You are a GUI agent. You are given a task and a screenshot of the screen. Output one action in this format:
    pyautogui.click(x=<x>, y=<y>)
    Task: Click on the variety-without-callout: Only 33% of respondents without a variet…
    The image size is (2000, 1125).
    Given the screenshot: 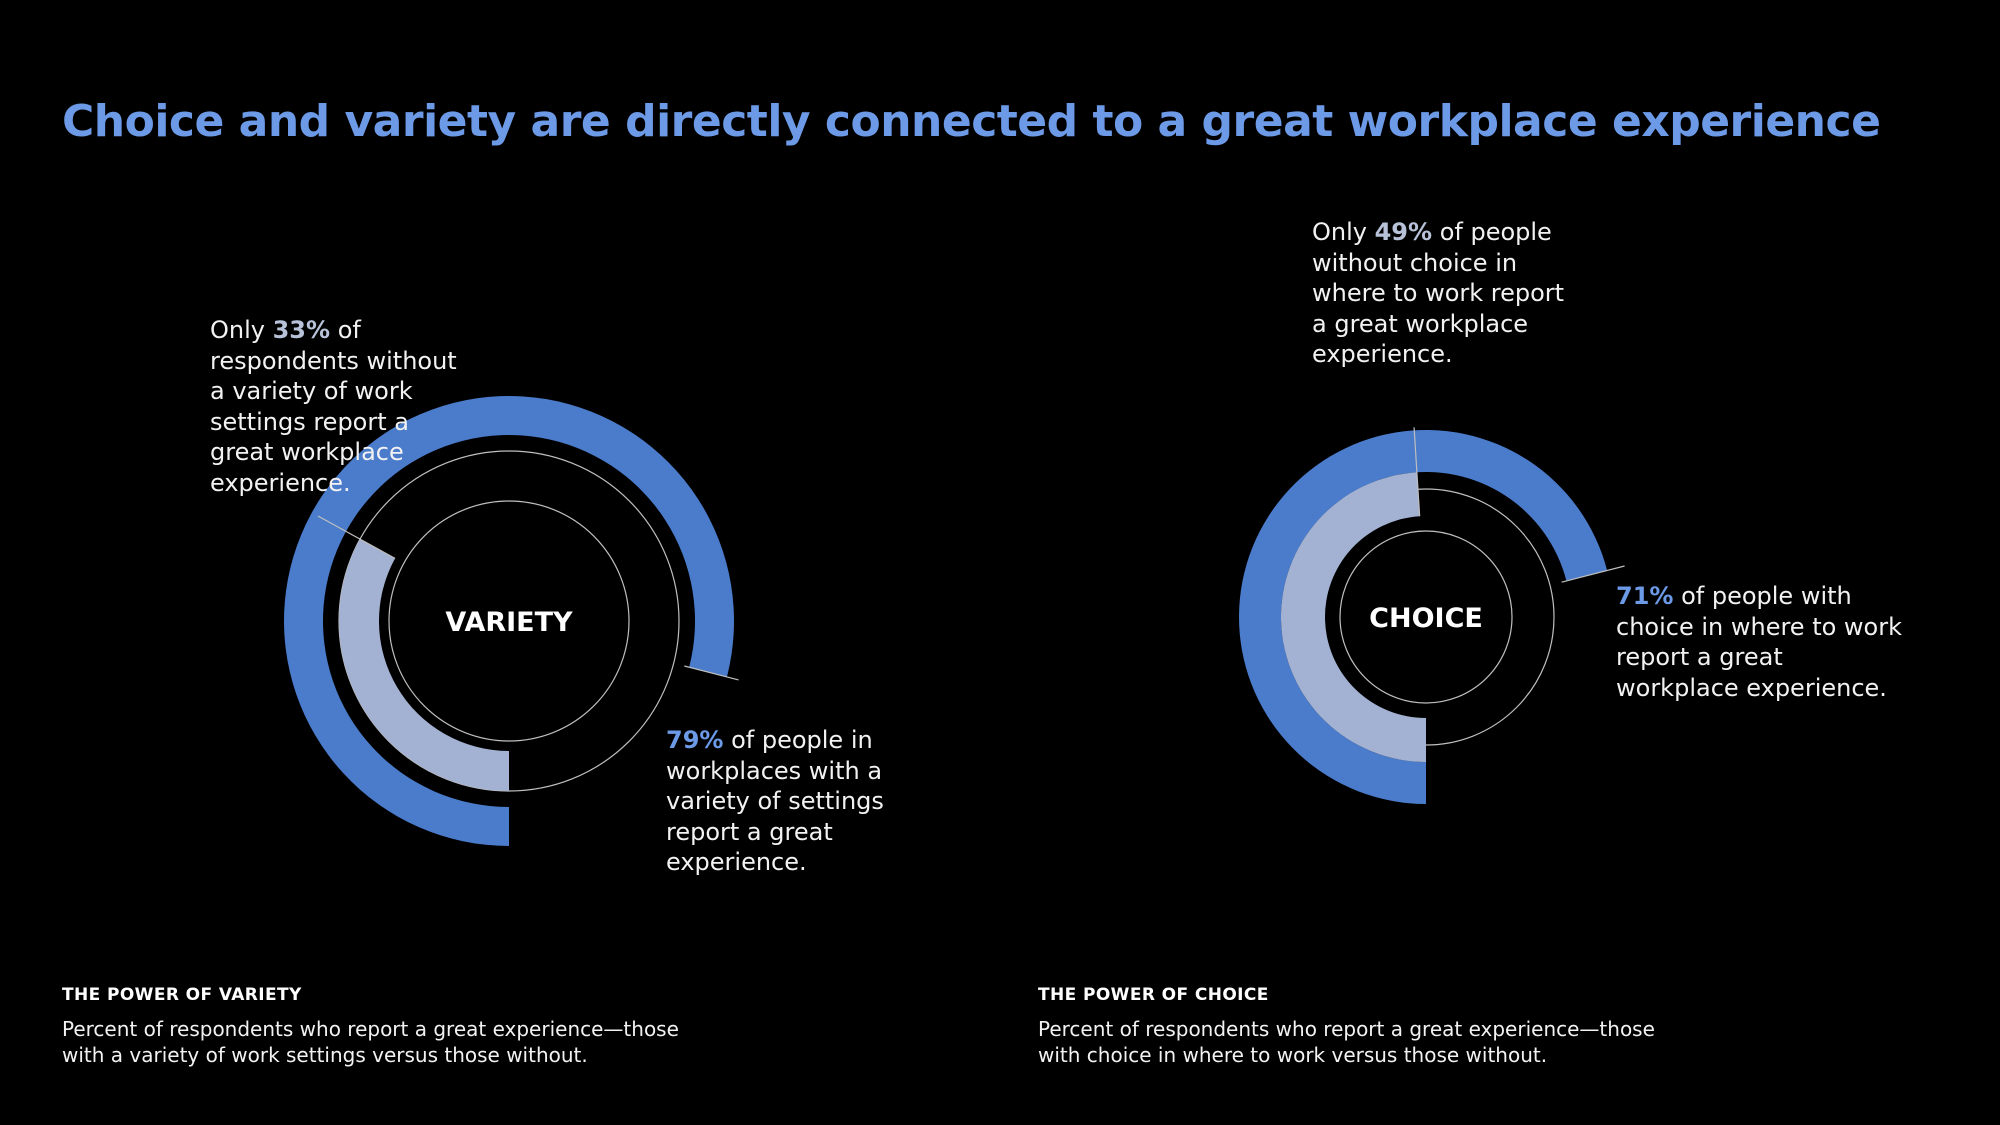 What is the action you would take?
    pyautogui.click(x=340, y=406)
    